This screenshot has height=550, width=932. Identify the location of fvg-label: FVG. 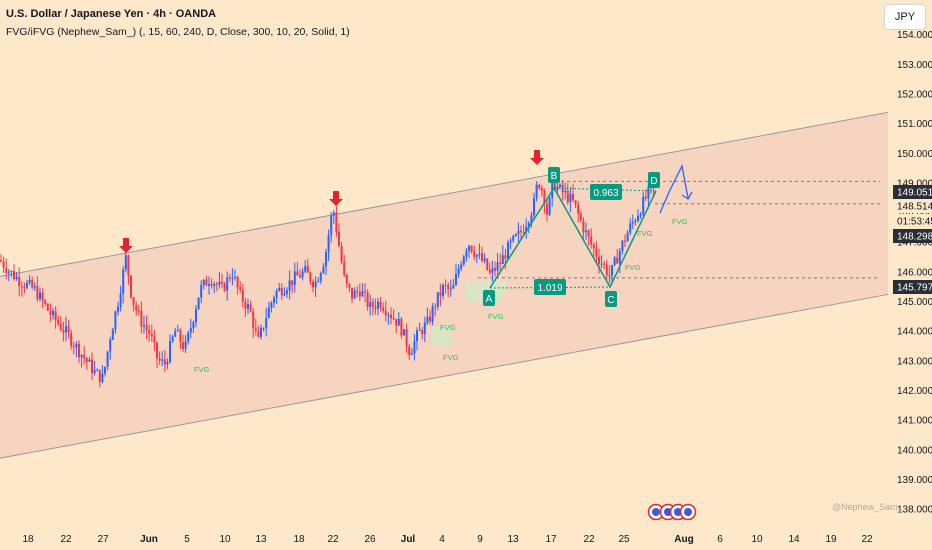
(633, 267).